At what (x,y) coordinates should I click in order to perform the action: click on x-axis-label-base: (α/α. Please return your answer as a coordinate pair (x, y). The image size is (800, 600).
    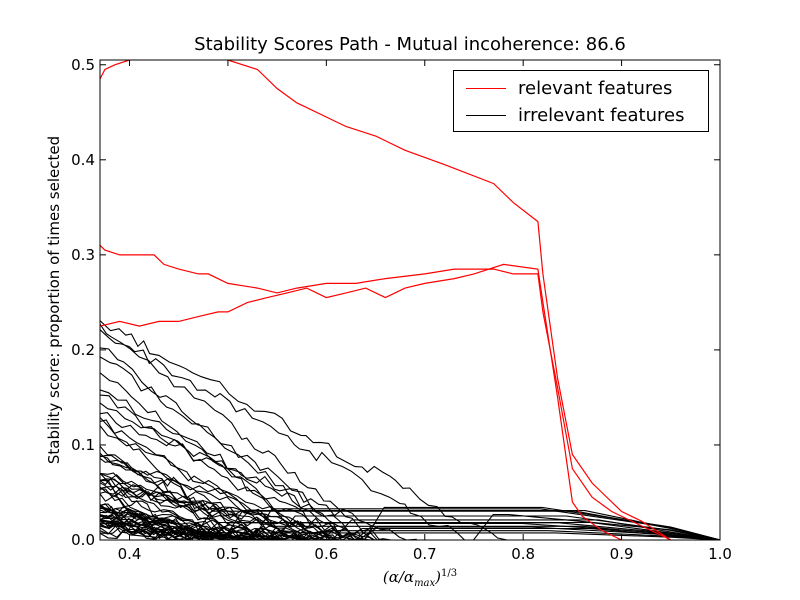
    Looking at the image, I should click on (398, 577).